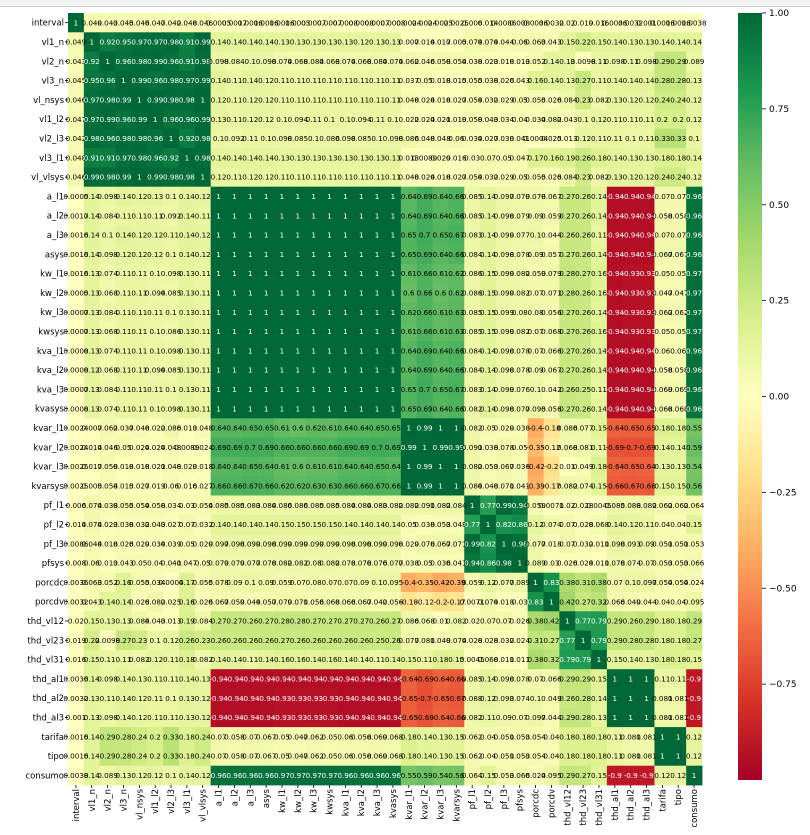 This screenshot has width=810, height=835. What do you see at coordinates (393, 582) in the screenshot?
I see `cell-value: 0.095` at bounding box center [393, 582].